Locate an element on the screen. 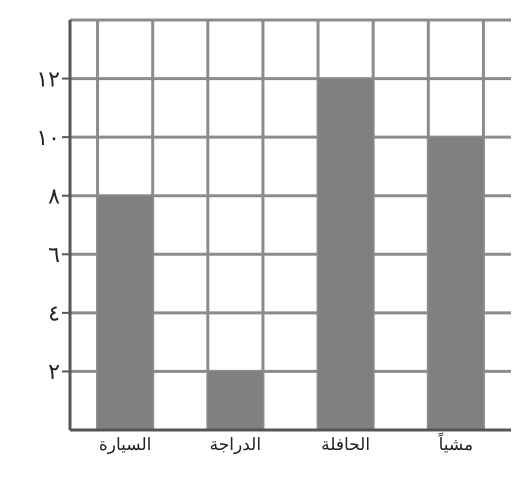 The image size is (519, 489). x-tick-label: الحافلة is located at coordinates (345, 445).